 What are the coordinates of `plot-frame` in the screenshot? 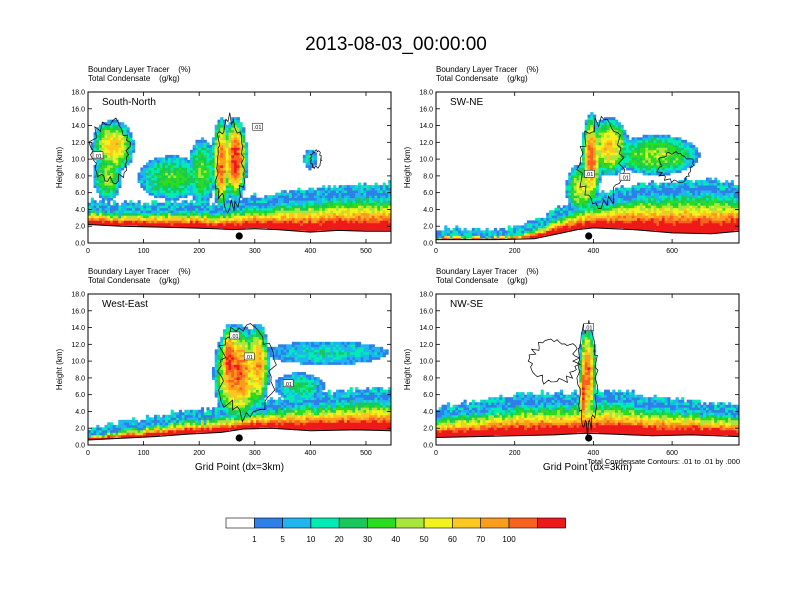 It's located at (587, 369).